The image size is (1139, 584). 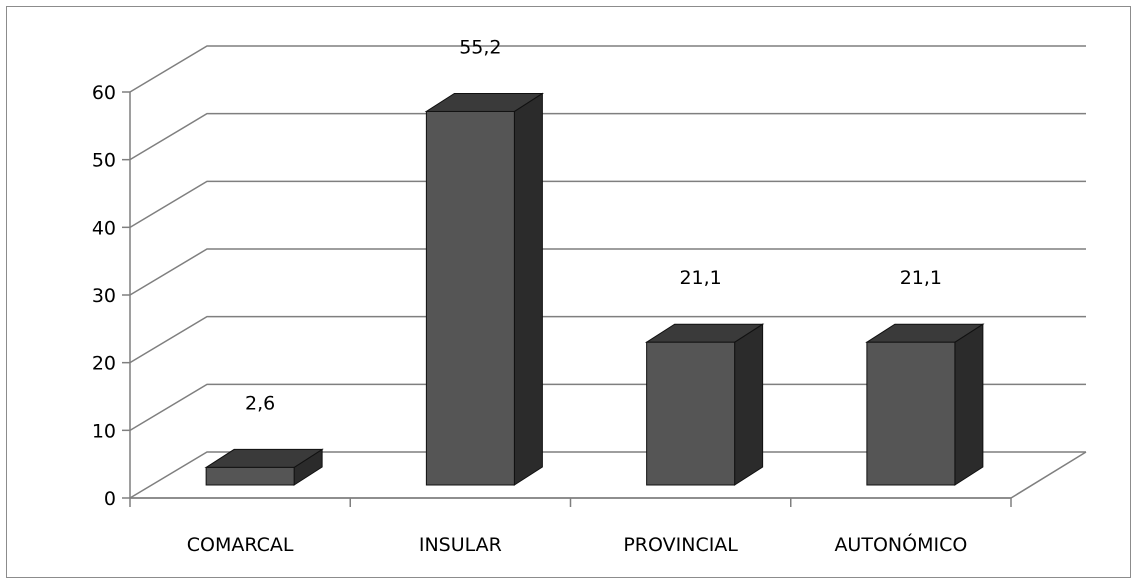 I want to click on category-label-2: PROVINCIAL, so click(x=680, y=545).